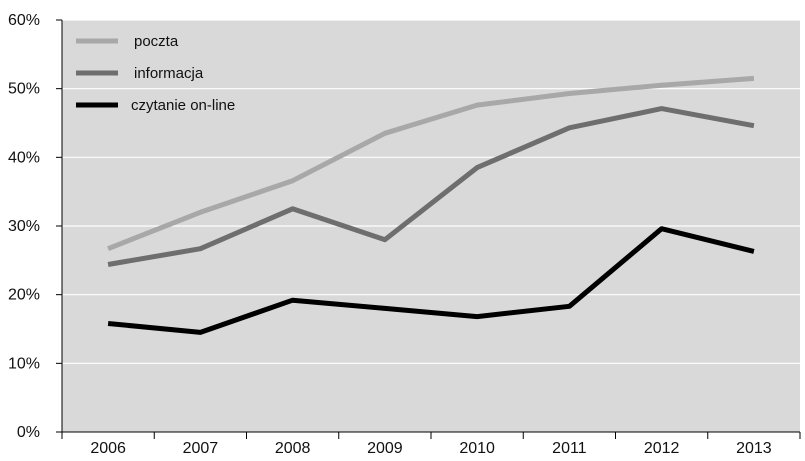 The image size is (805, 461). Describe the element at coordinates (662, 448) in the screenshot. I see `x-tick-label: 2012` at that location.